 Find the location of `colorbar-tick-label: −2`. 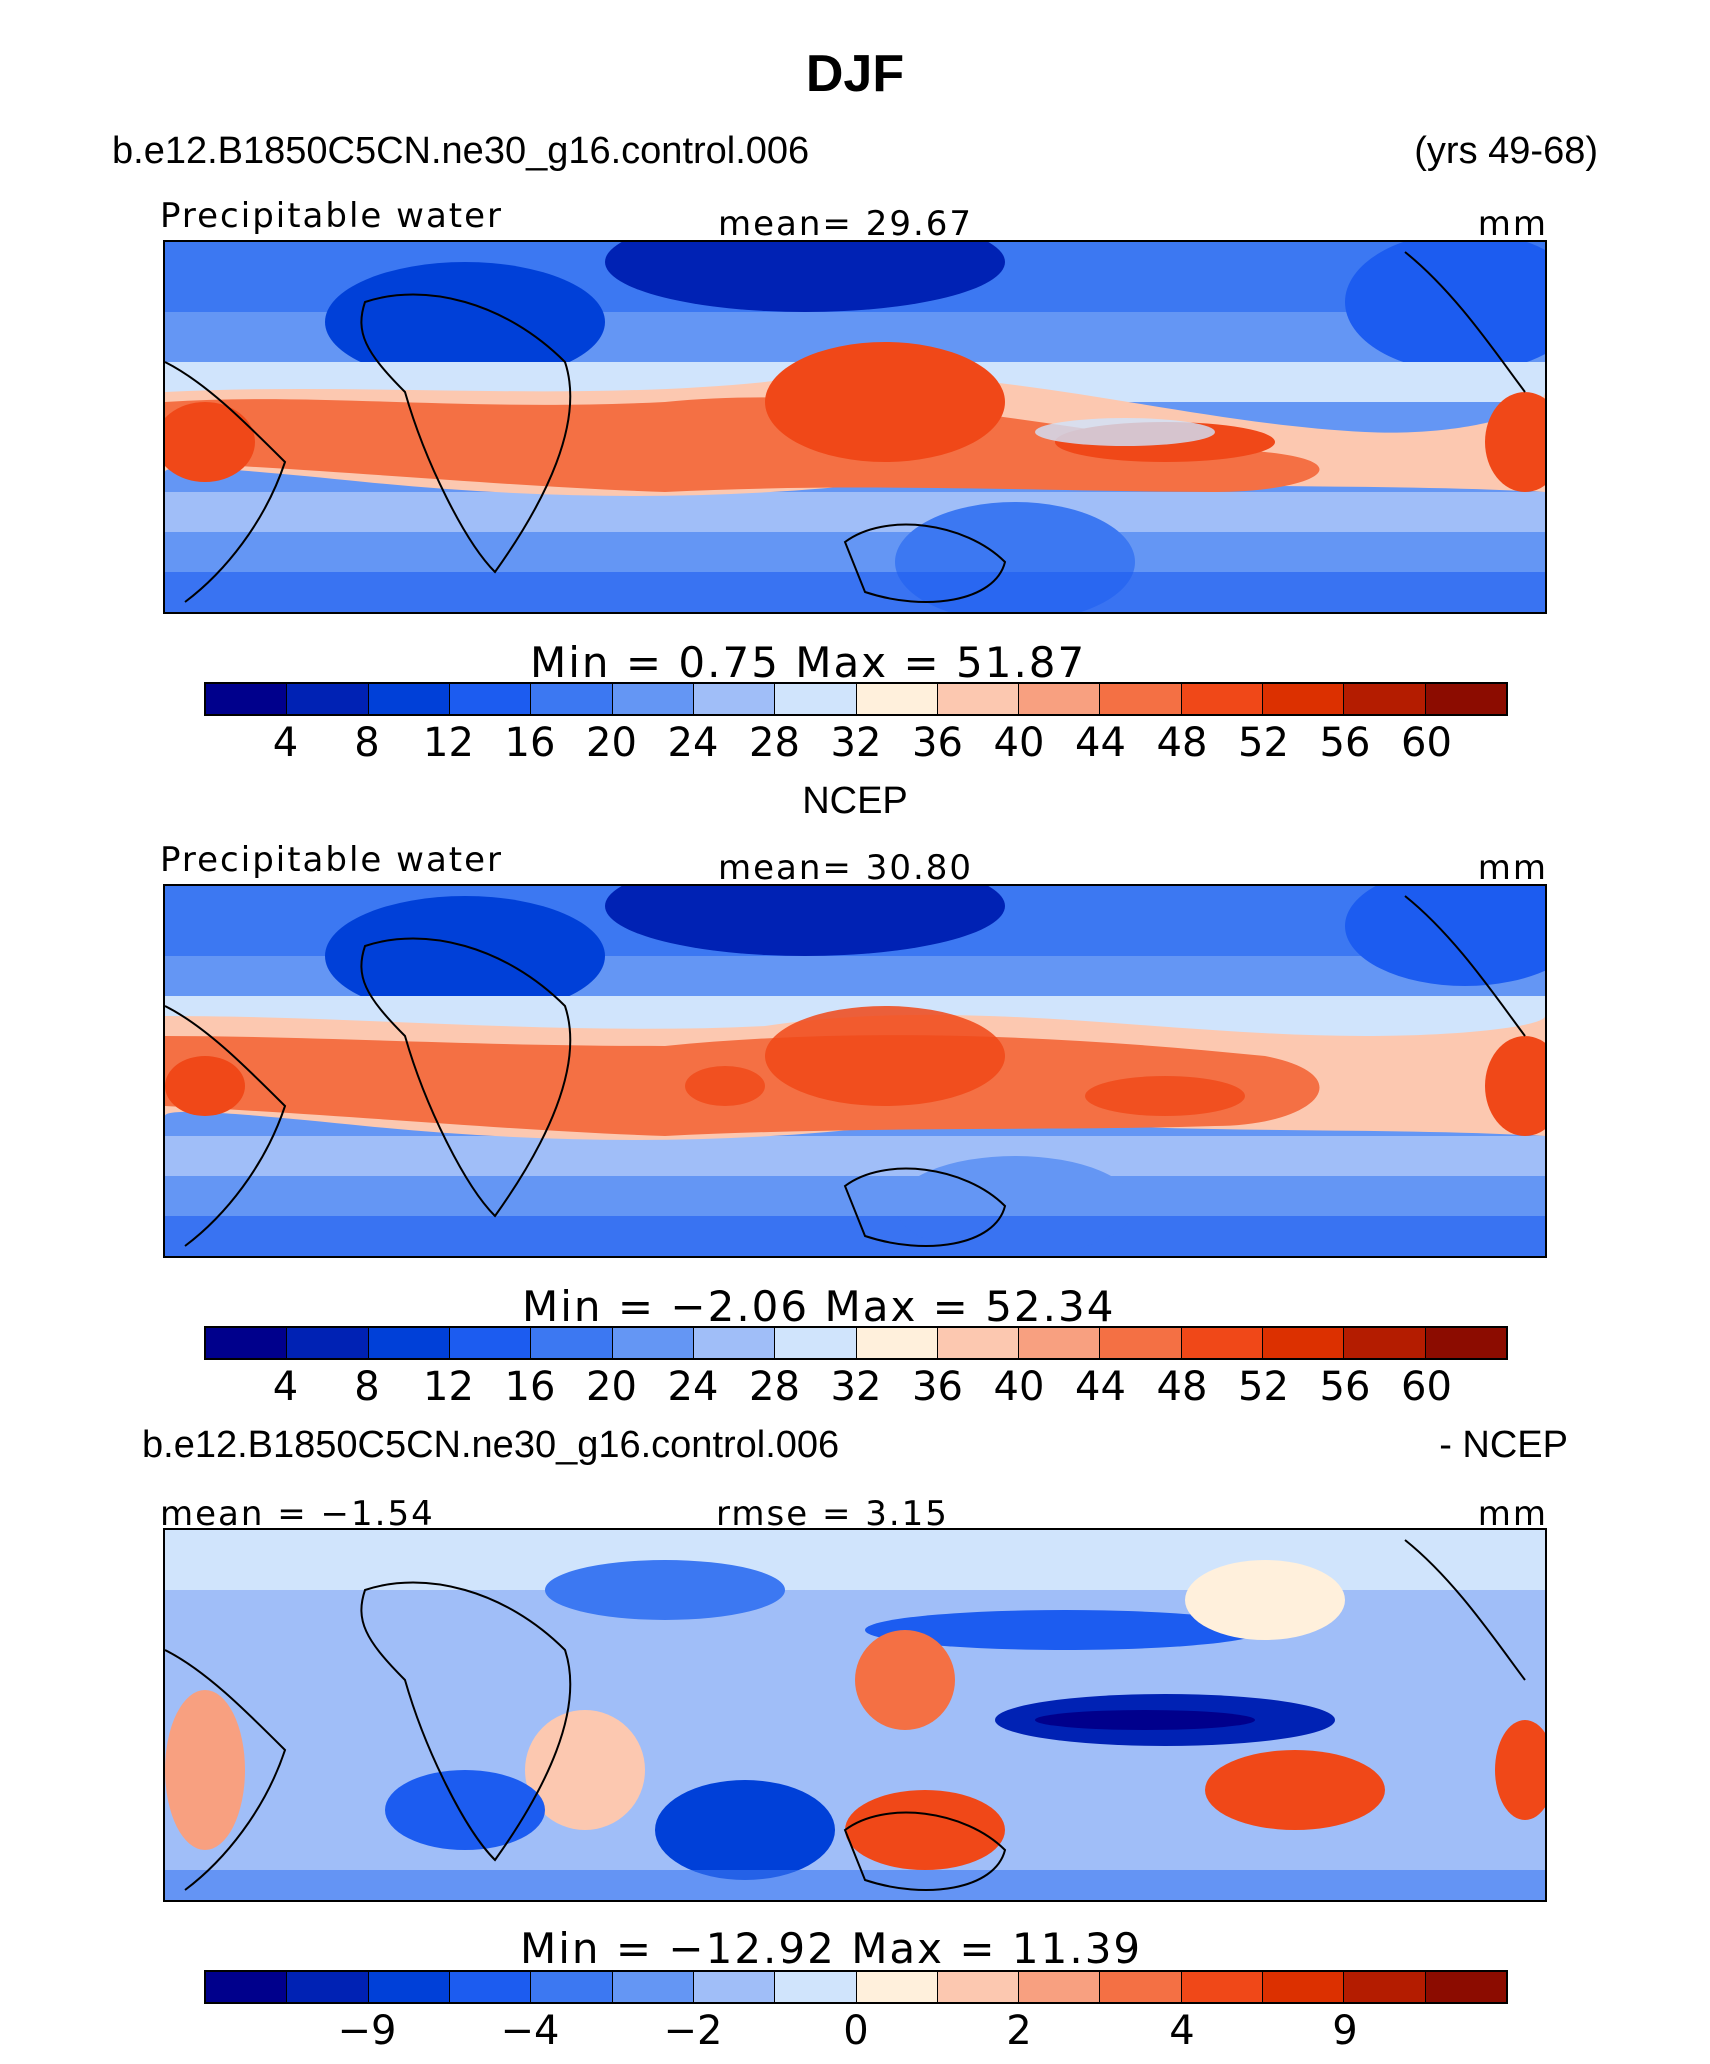

colorbar-tick-label: −2 is located at coordinates (693, 2031).